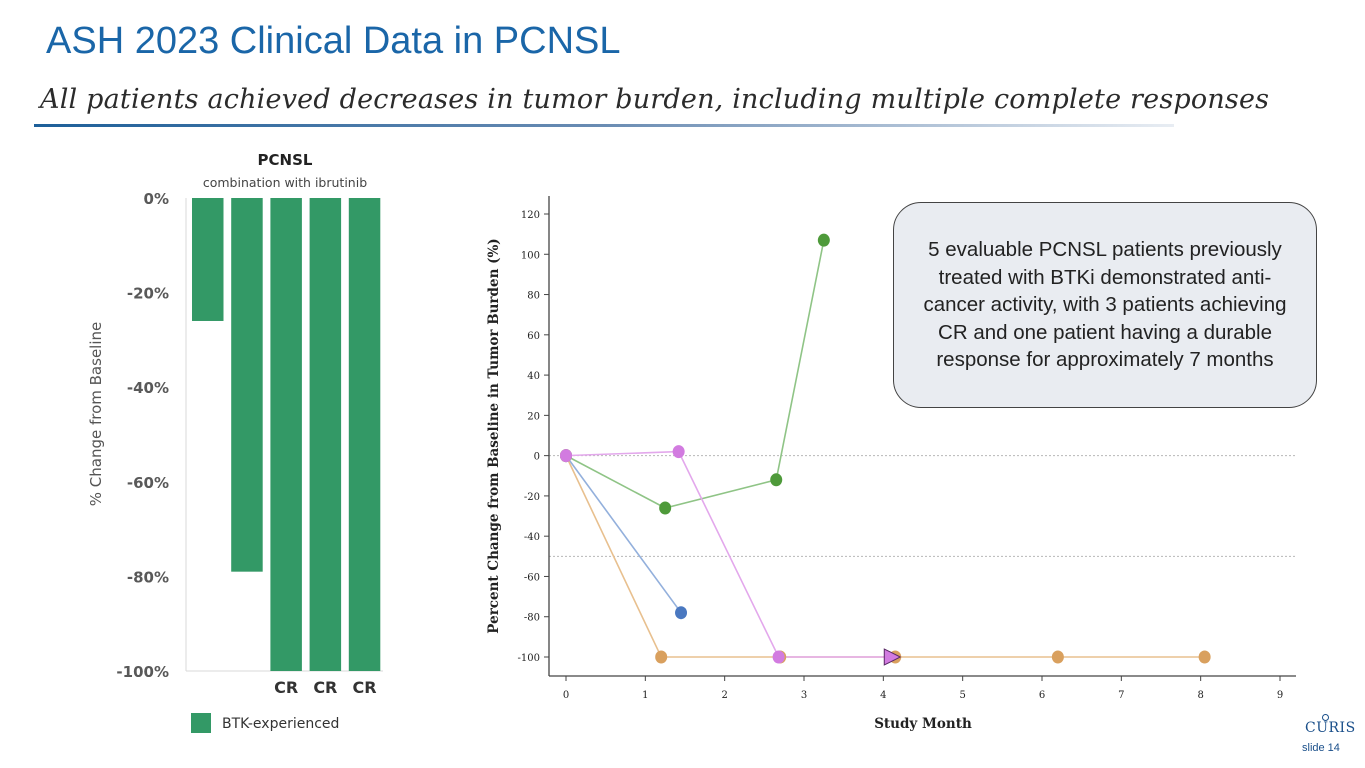  I want to click on line-y-tick-label: 20, so click(533, 416).